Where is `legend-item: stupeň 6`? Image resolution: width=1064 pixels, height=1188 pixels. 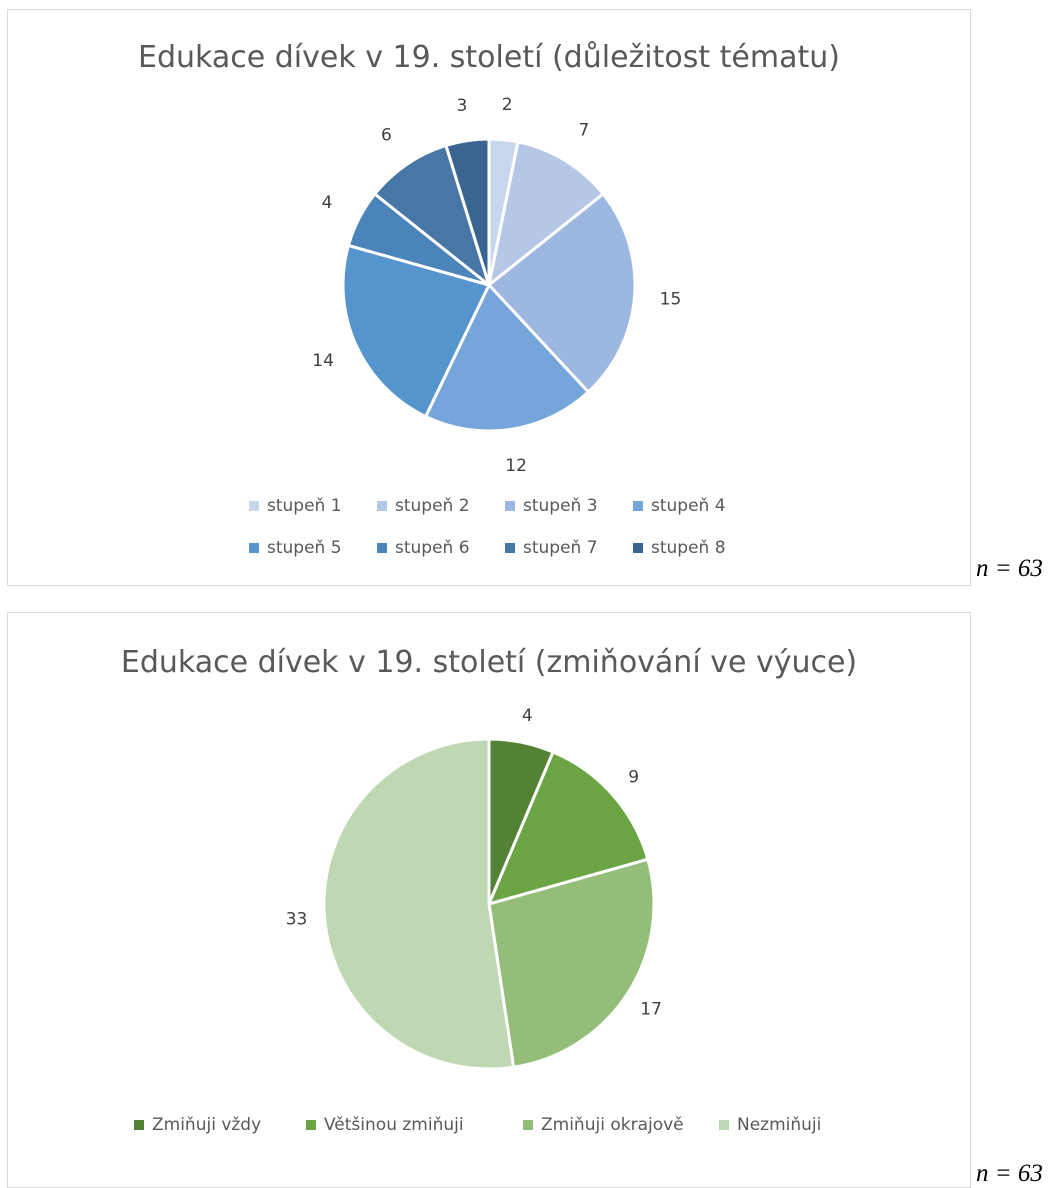 legend-item: stupeň 6 is located at coordinates (423, 548).